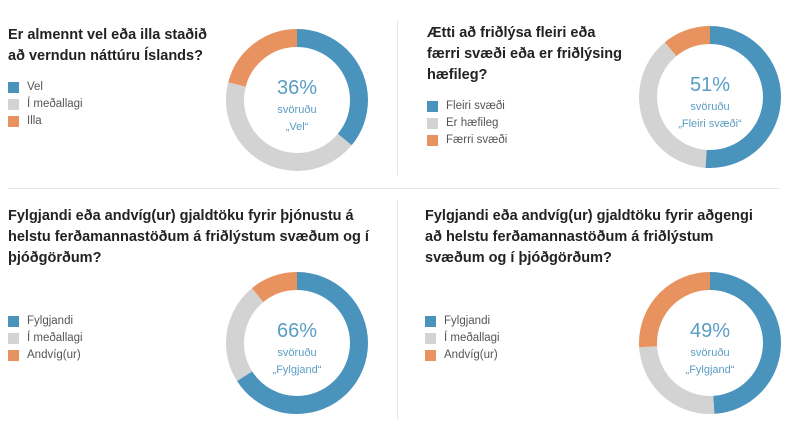 The width and height of the screenshot is (800, 437). I want to click on donut-chart: 36% svöruðu „Vel“, so click(297, 100).